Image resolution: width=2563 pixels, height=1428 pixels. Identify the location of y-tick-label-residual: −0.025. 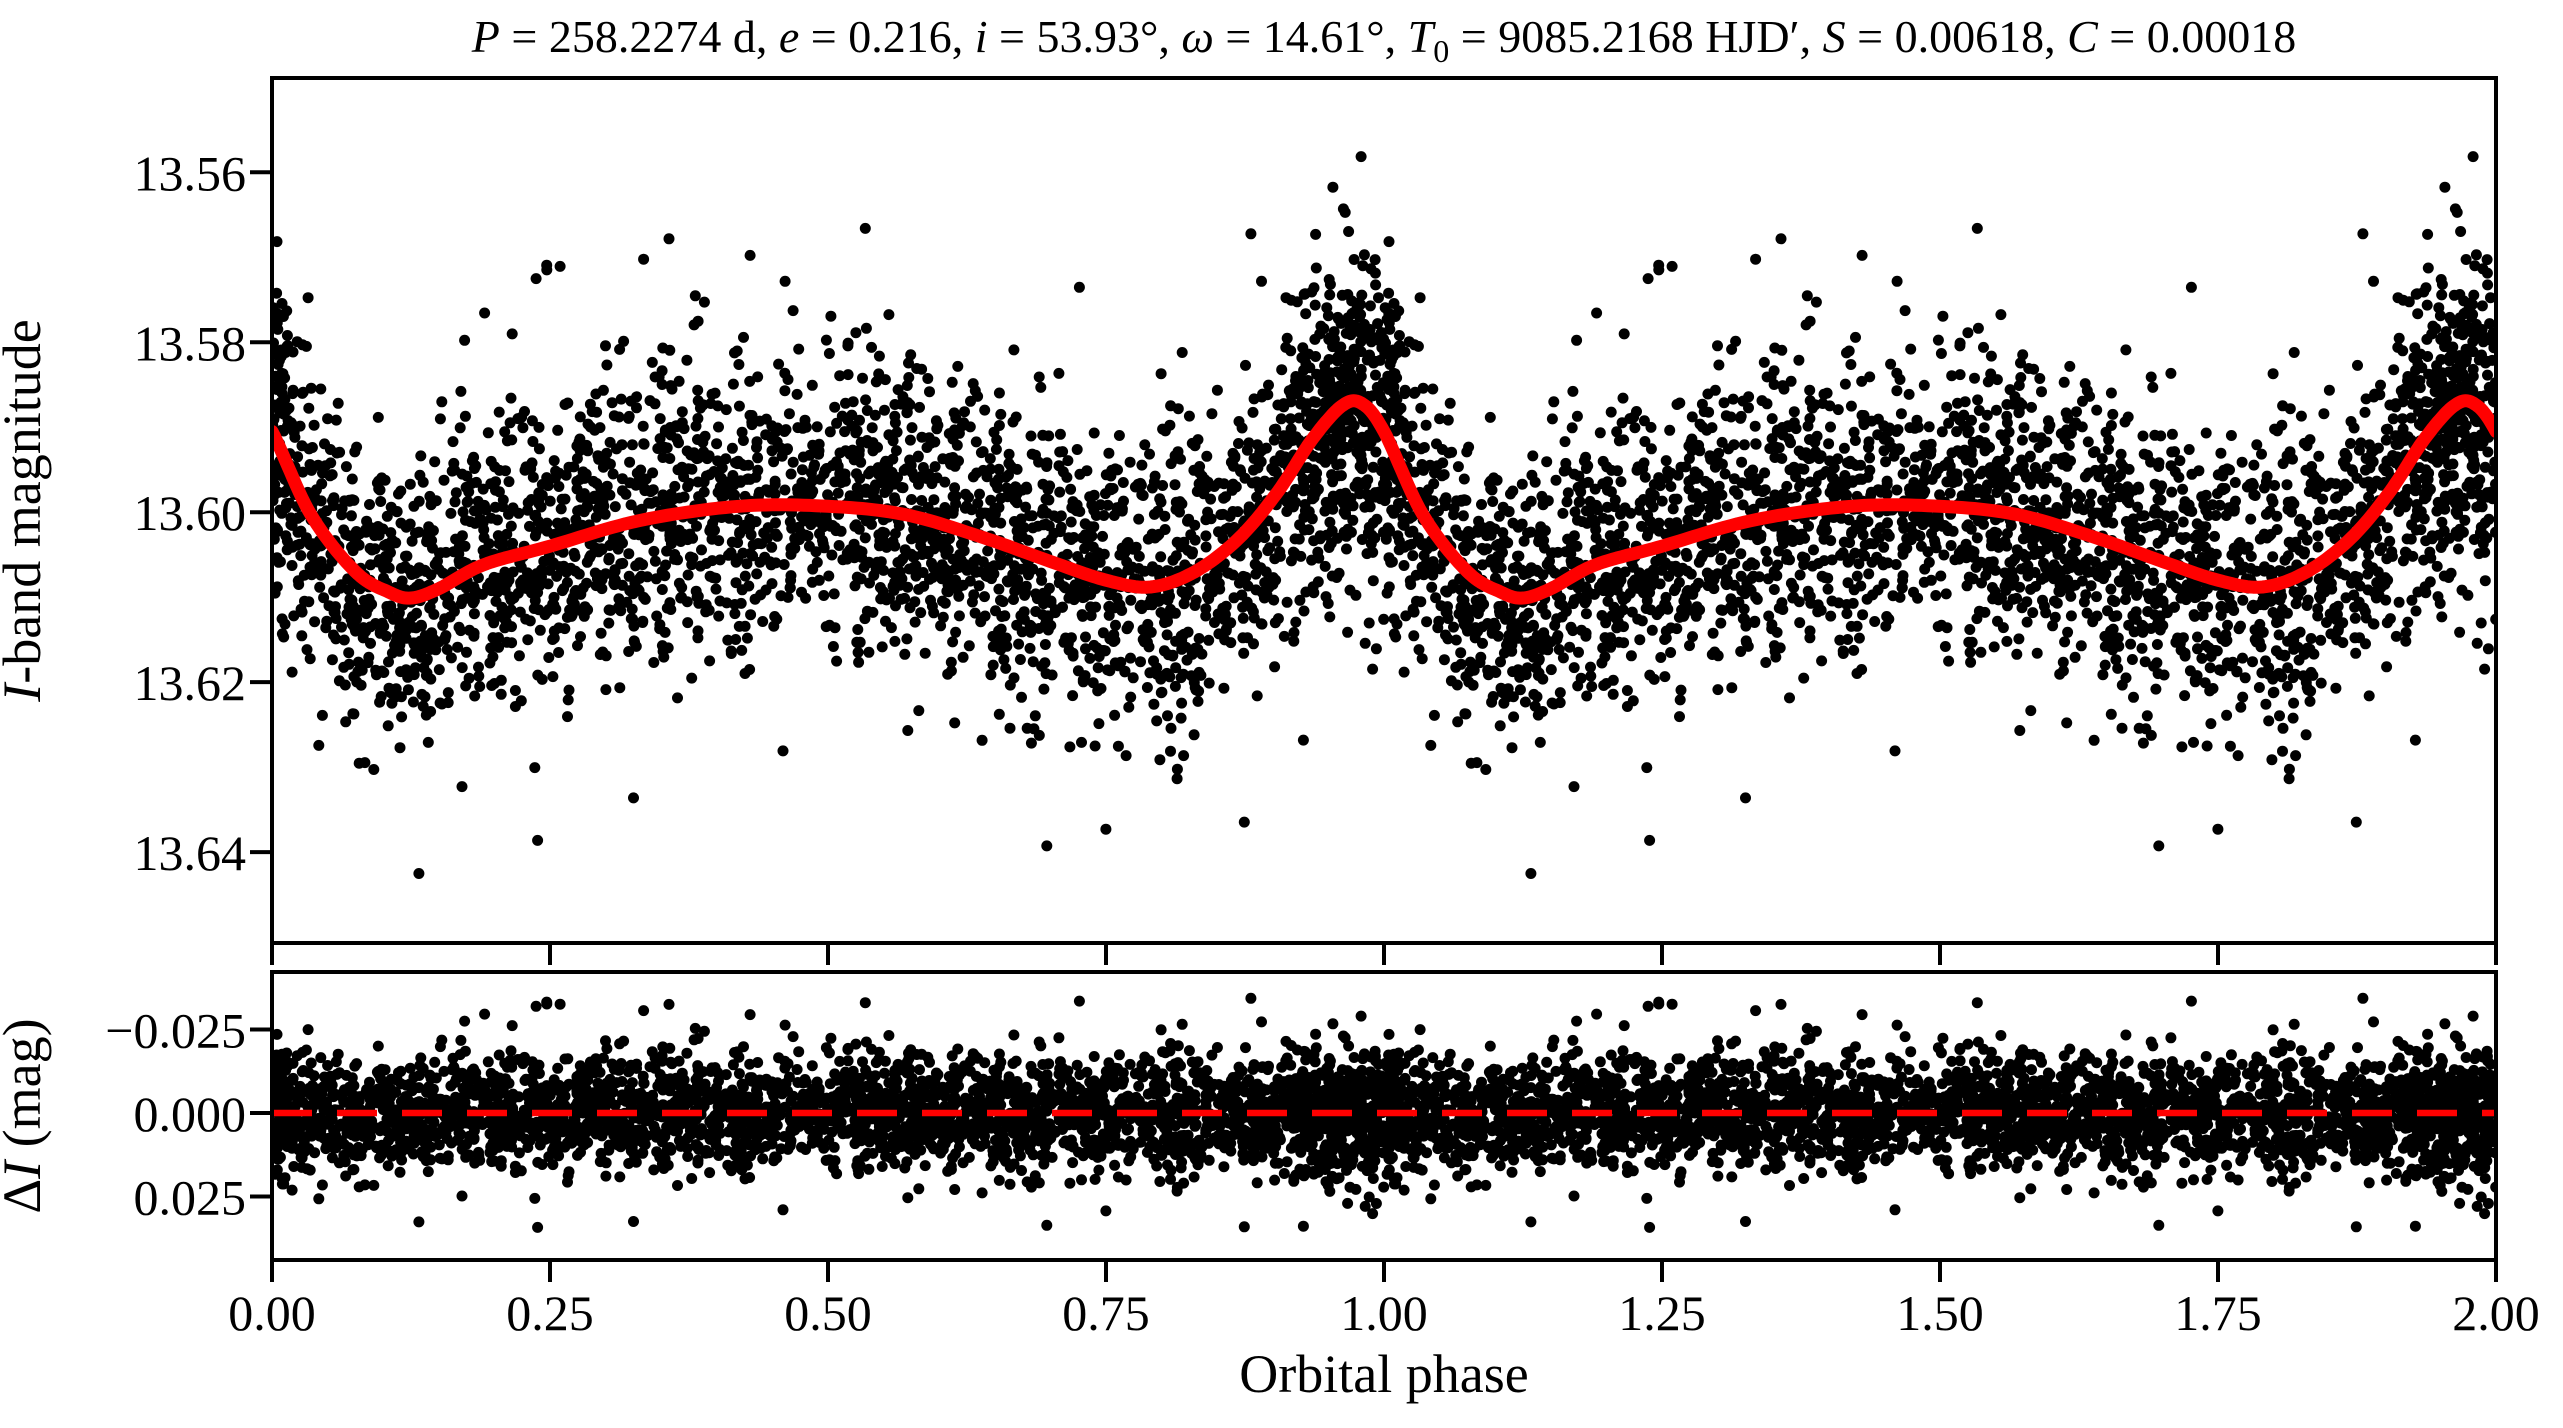
(175, 1031).